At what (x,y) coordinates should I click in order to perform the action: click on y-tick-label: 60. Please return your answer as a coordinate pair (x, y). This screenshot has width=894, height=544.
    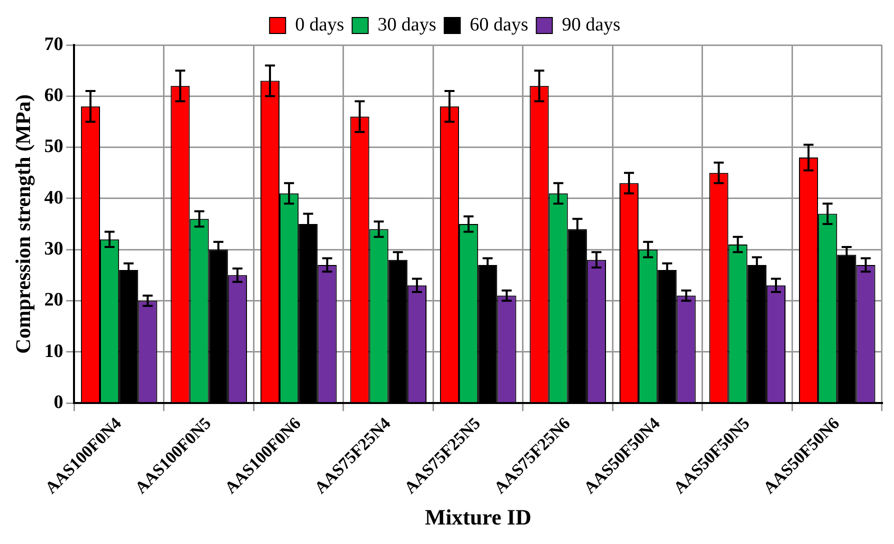
    Looking at the image, I should click on (54, 95).